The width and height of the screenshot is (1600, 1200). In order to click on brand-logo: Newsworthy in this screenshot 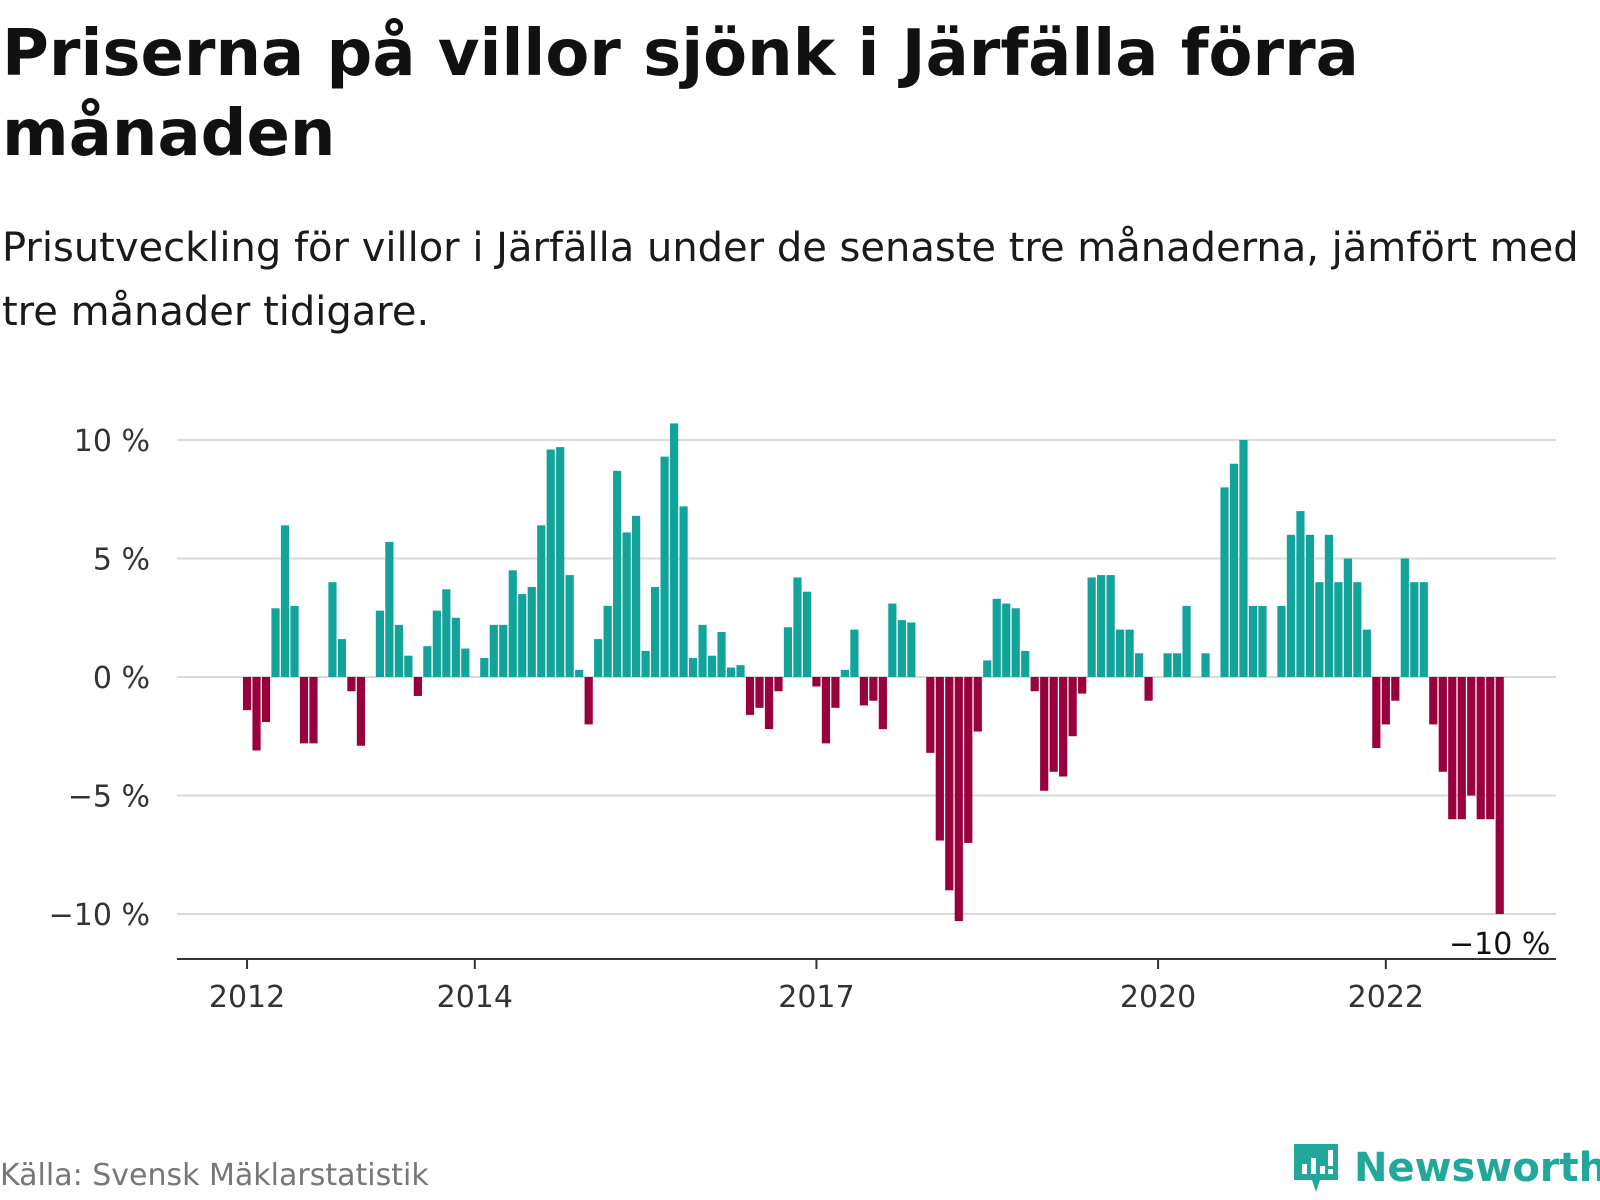, I will do `click(1445, 1168)`.